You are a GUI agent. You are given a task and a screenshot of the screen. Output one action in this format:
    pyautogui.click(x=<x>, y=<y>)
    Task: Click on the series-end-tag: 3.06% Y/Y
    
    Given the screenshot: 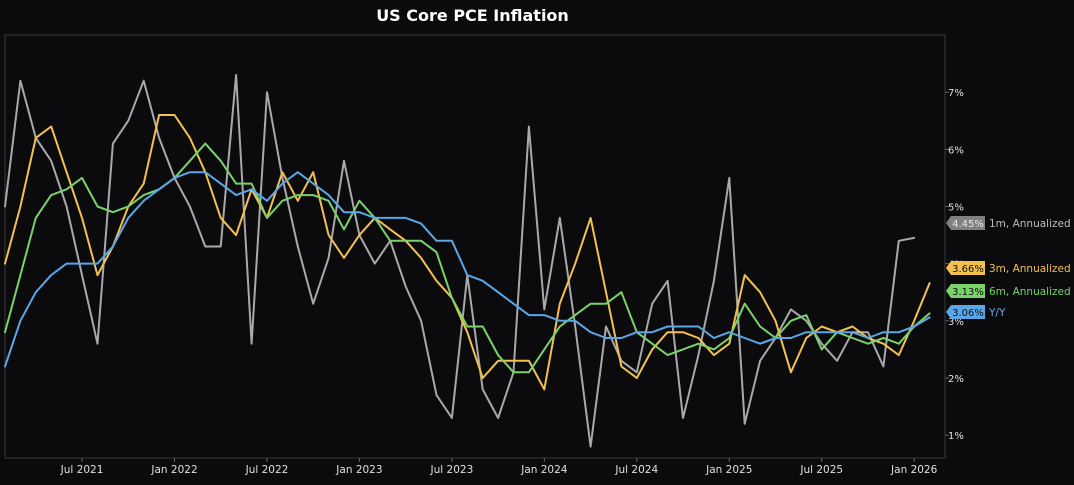 What is the action you would take?
    pyautogui.click(x=976, y=312)
    